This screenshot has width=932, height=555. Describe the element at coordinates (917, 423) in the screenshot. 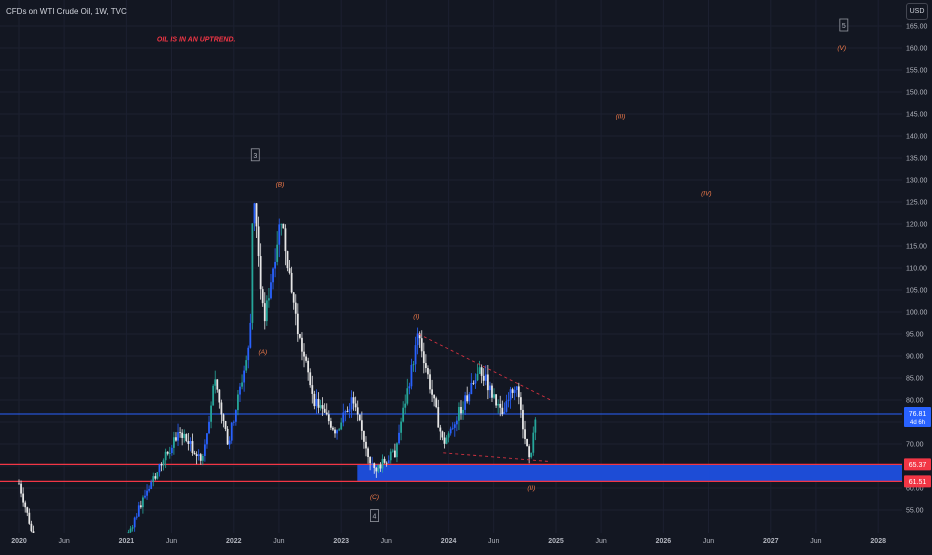

I see `countdown-label: 4d 6h` at that location.